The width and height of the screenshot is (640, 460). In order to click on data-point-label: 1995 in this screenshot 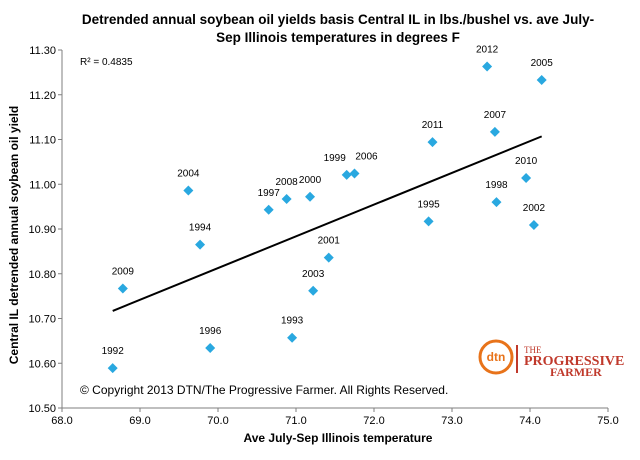, I will do `click(428, 204)`.